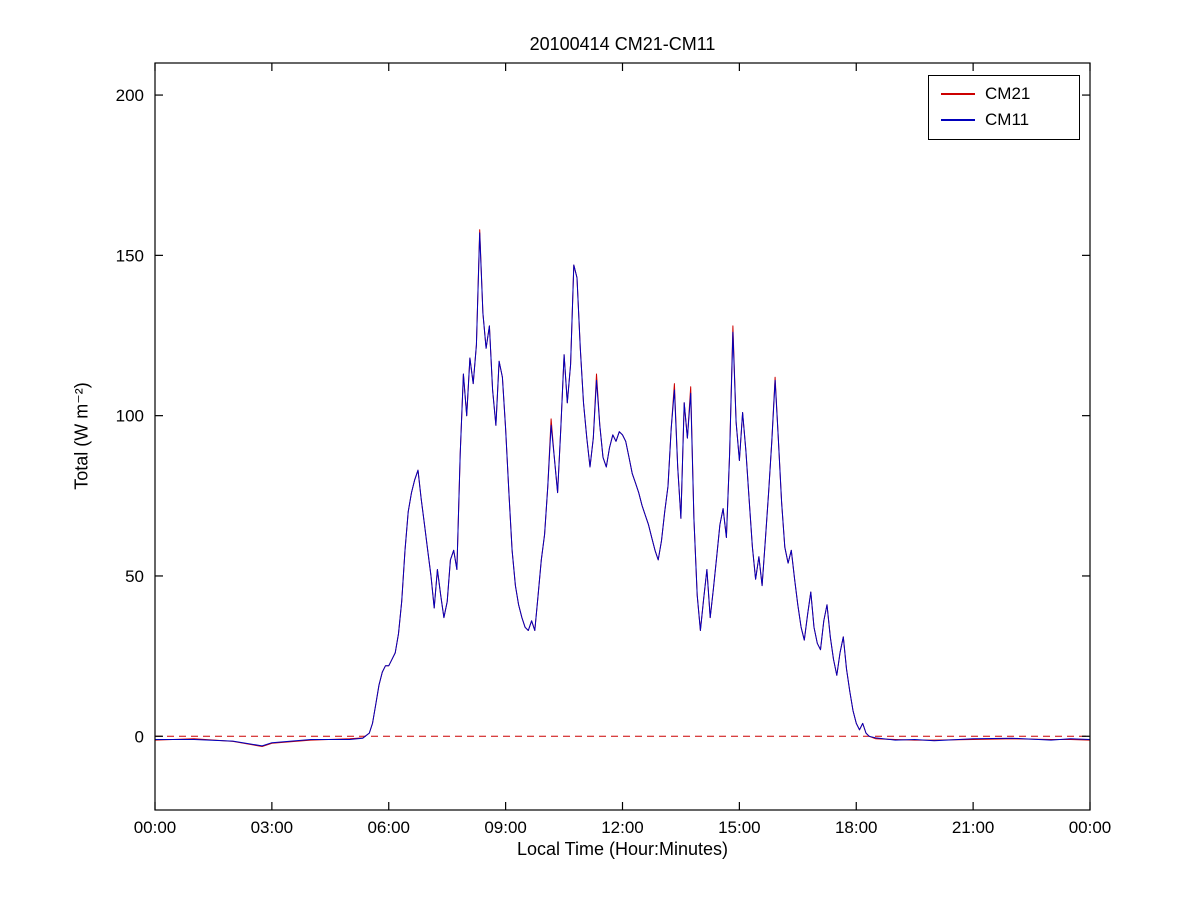 The image size is (1201, 901). Describe the element at coordinates (134, 576) in the screenshot. I see `y-tick-label: 50` at that location.